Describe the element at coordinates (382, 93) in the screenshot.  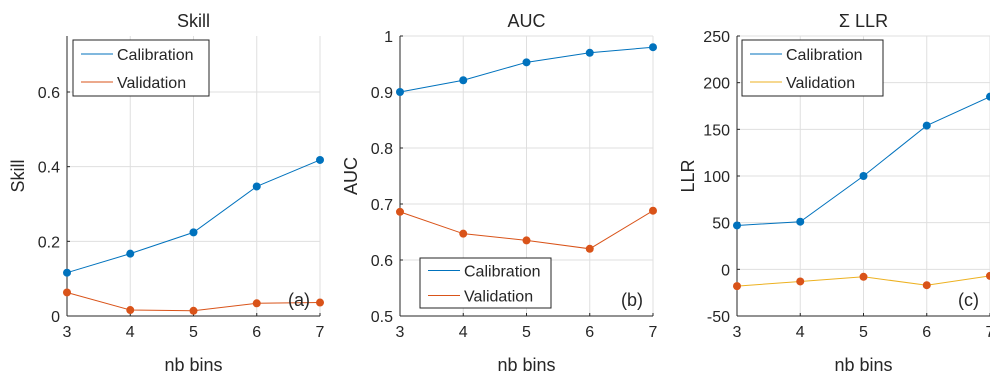
I see `y-tick-label: 0.9` at that location.